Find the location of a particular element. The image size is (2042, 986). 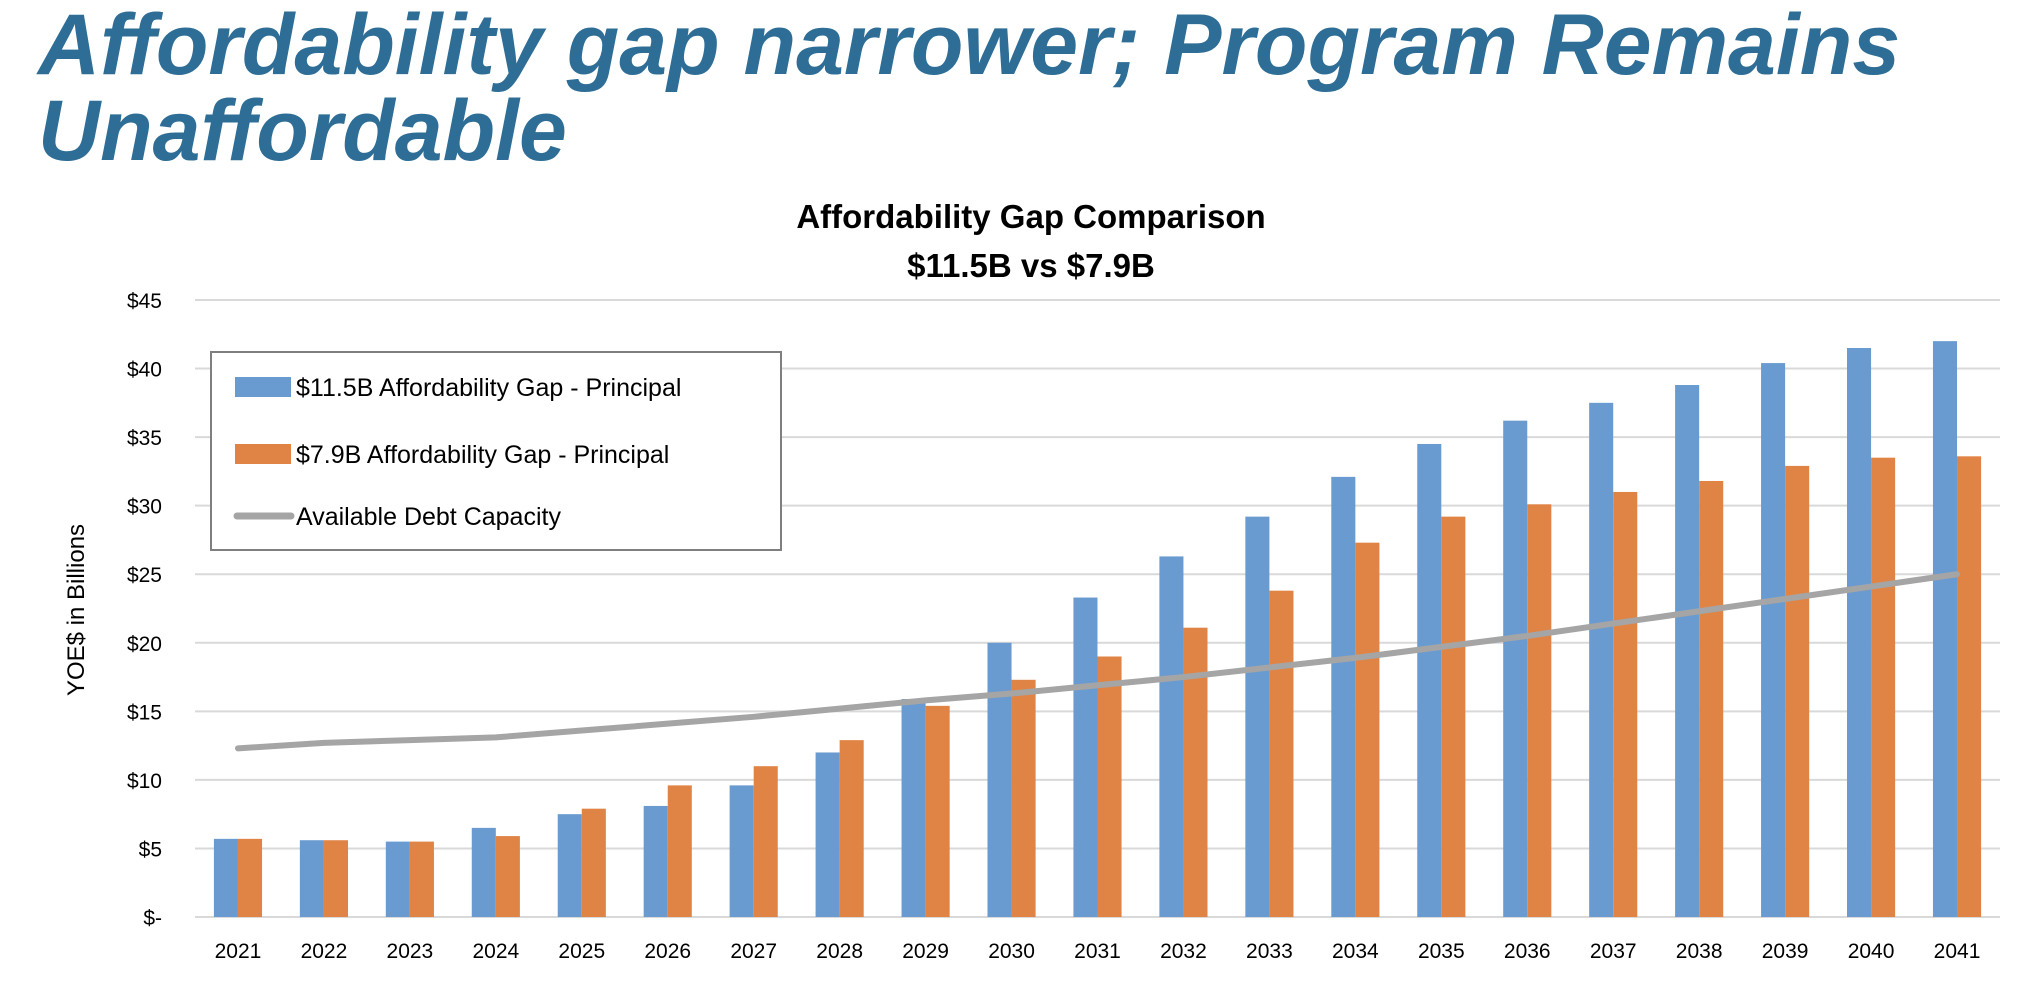

x-tick-label: 2039 is located at coordinates (1785, 951).